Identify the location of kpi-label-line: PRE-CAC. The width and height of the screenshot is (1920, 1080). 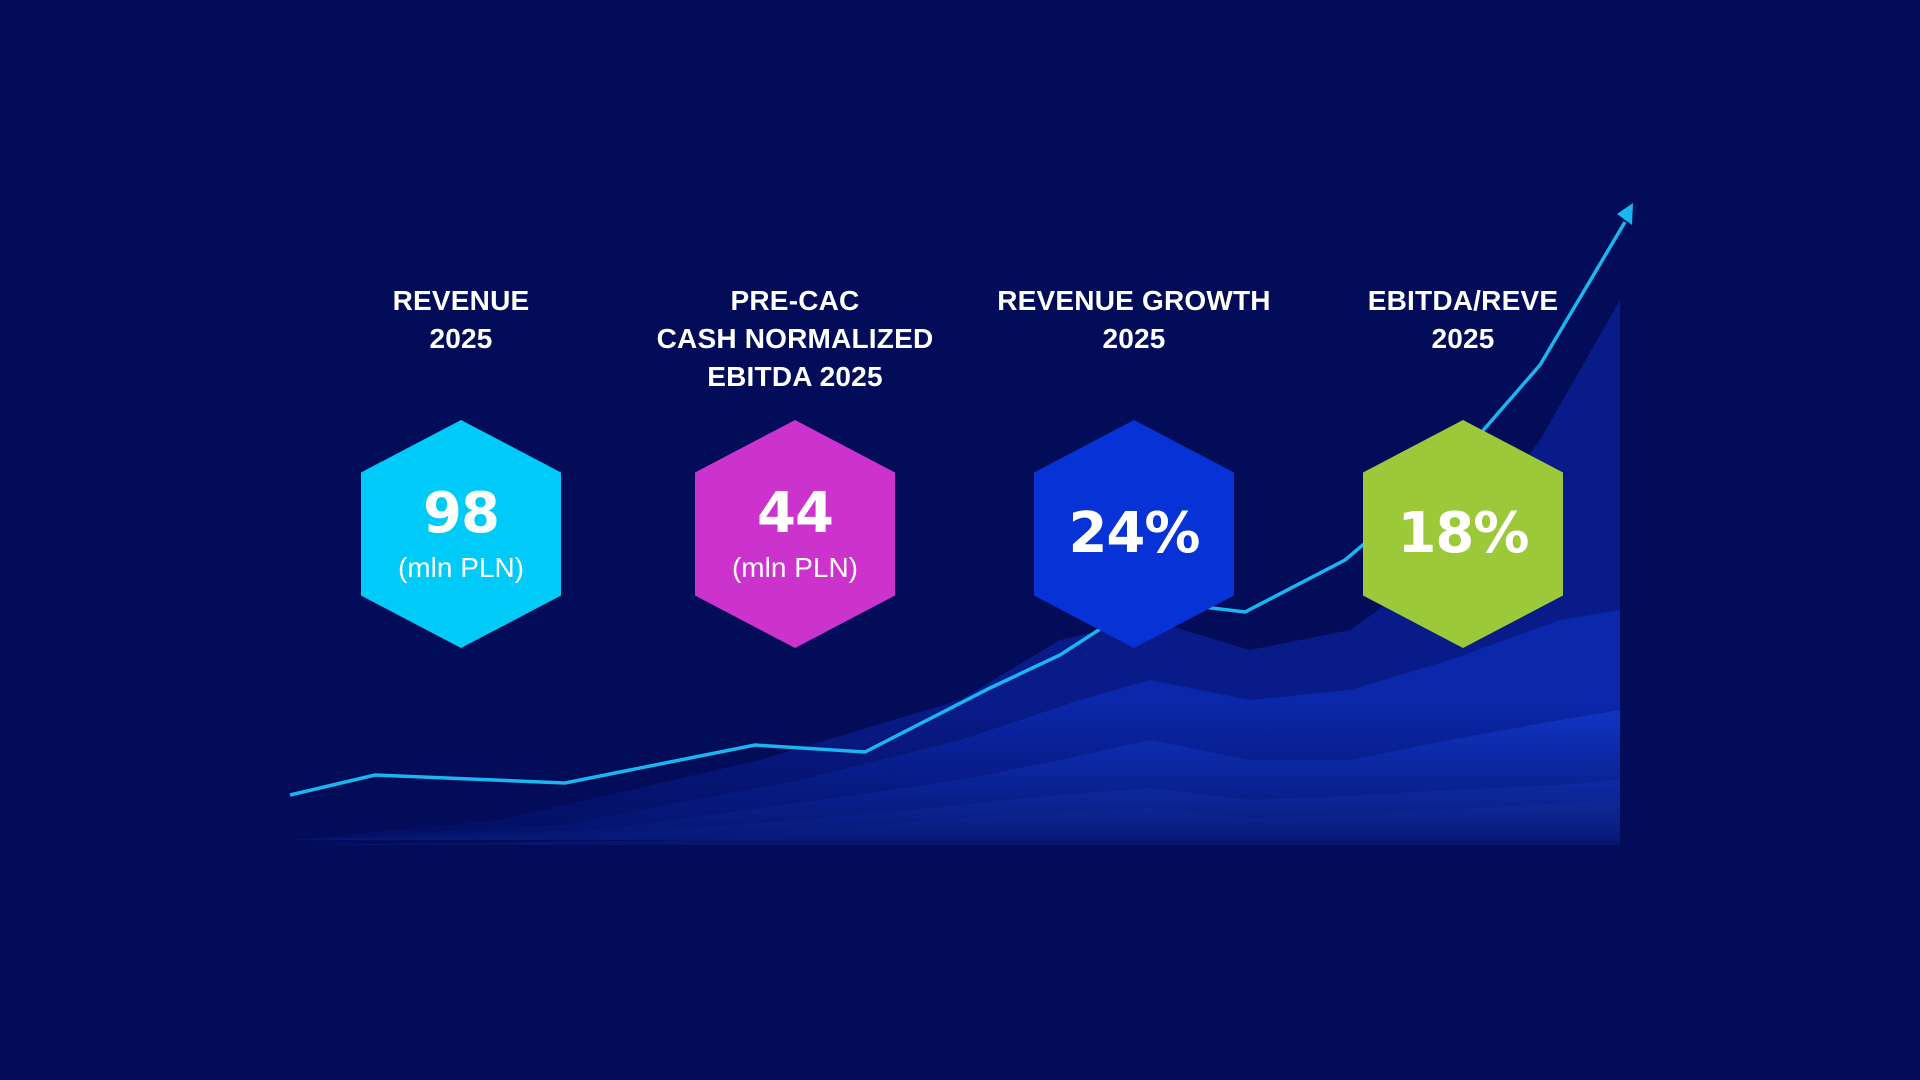
(795, 300).